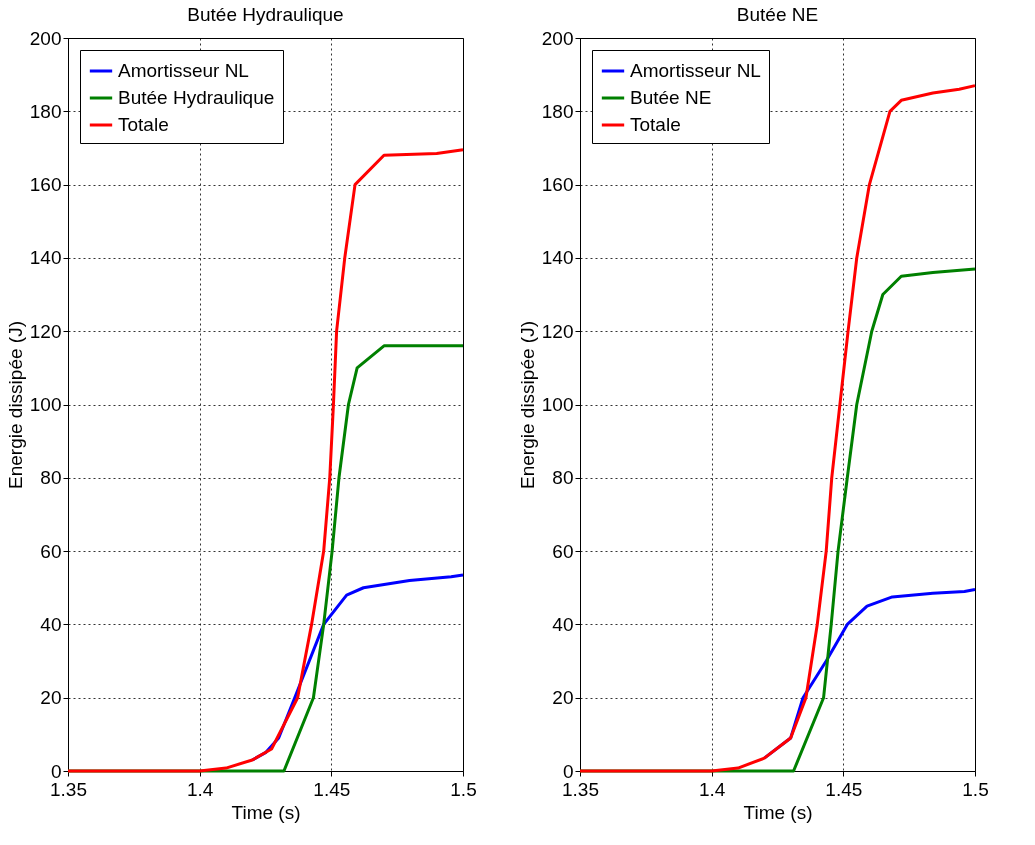 Image resolution: width=1035 pixels, height=845 pixels. Describe the element at coordinates (671, 97) in the screenshot. I see `legend-label: Butée NE` at that location.